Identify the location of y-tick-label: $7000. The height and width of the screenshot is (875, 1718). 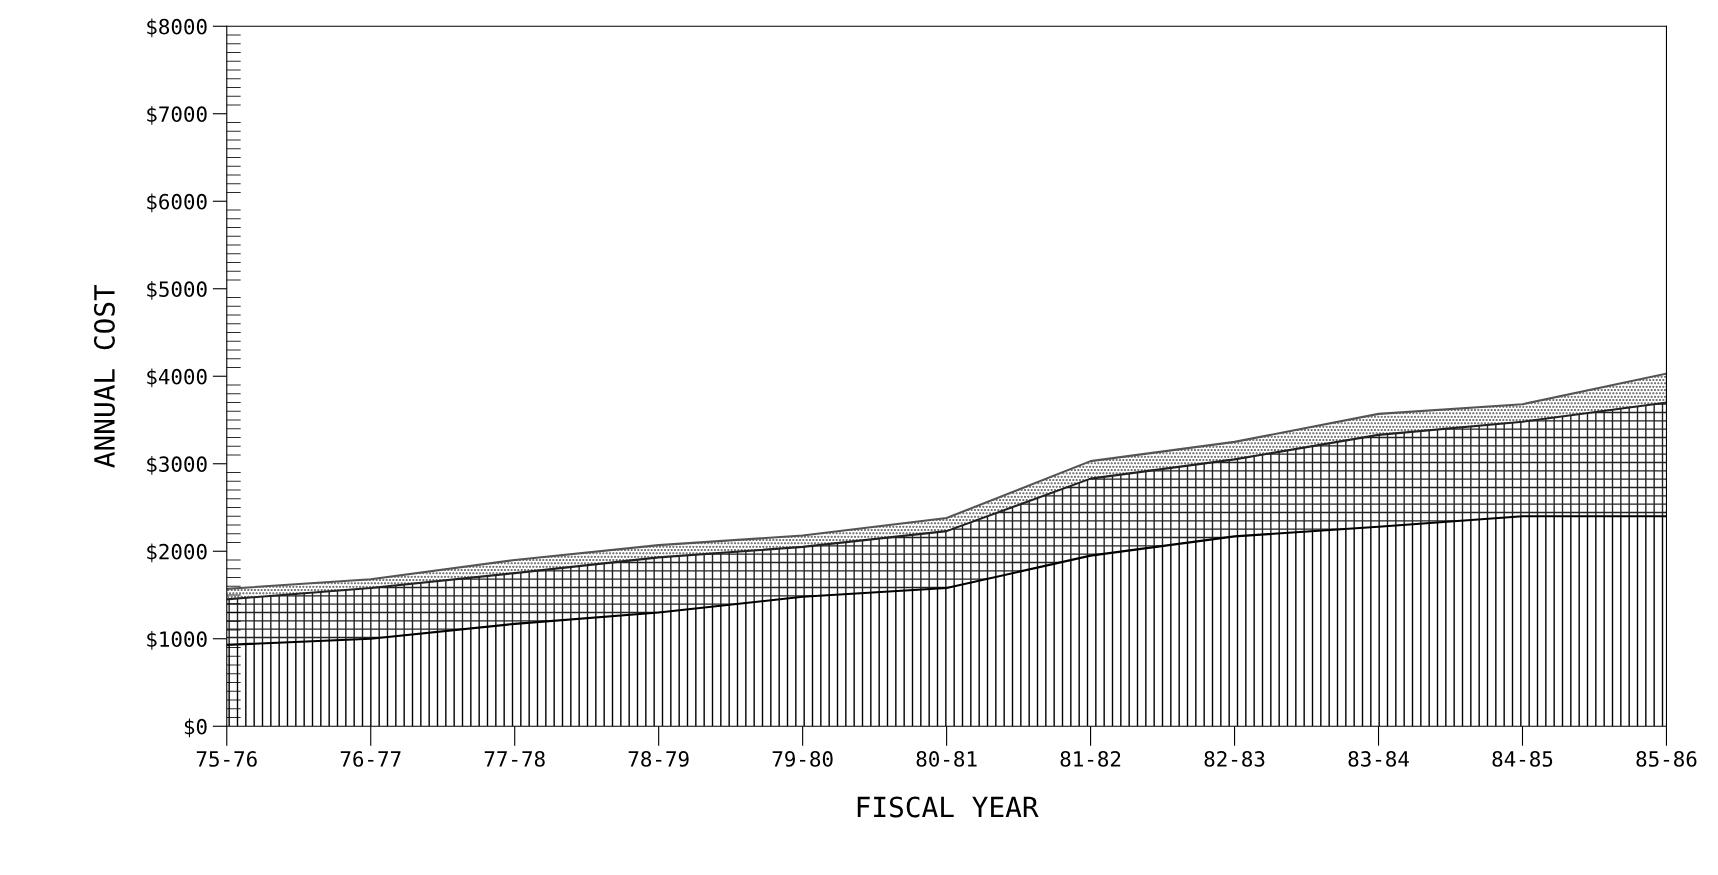
(177, 115).